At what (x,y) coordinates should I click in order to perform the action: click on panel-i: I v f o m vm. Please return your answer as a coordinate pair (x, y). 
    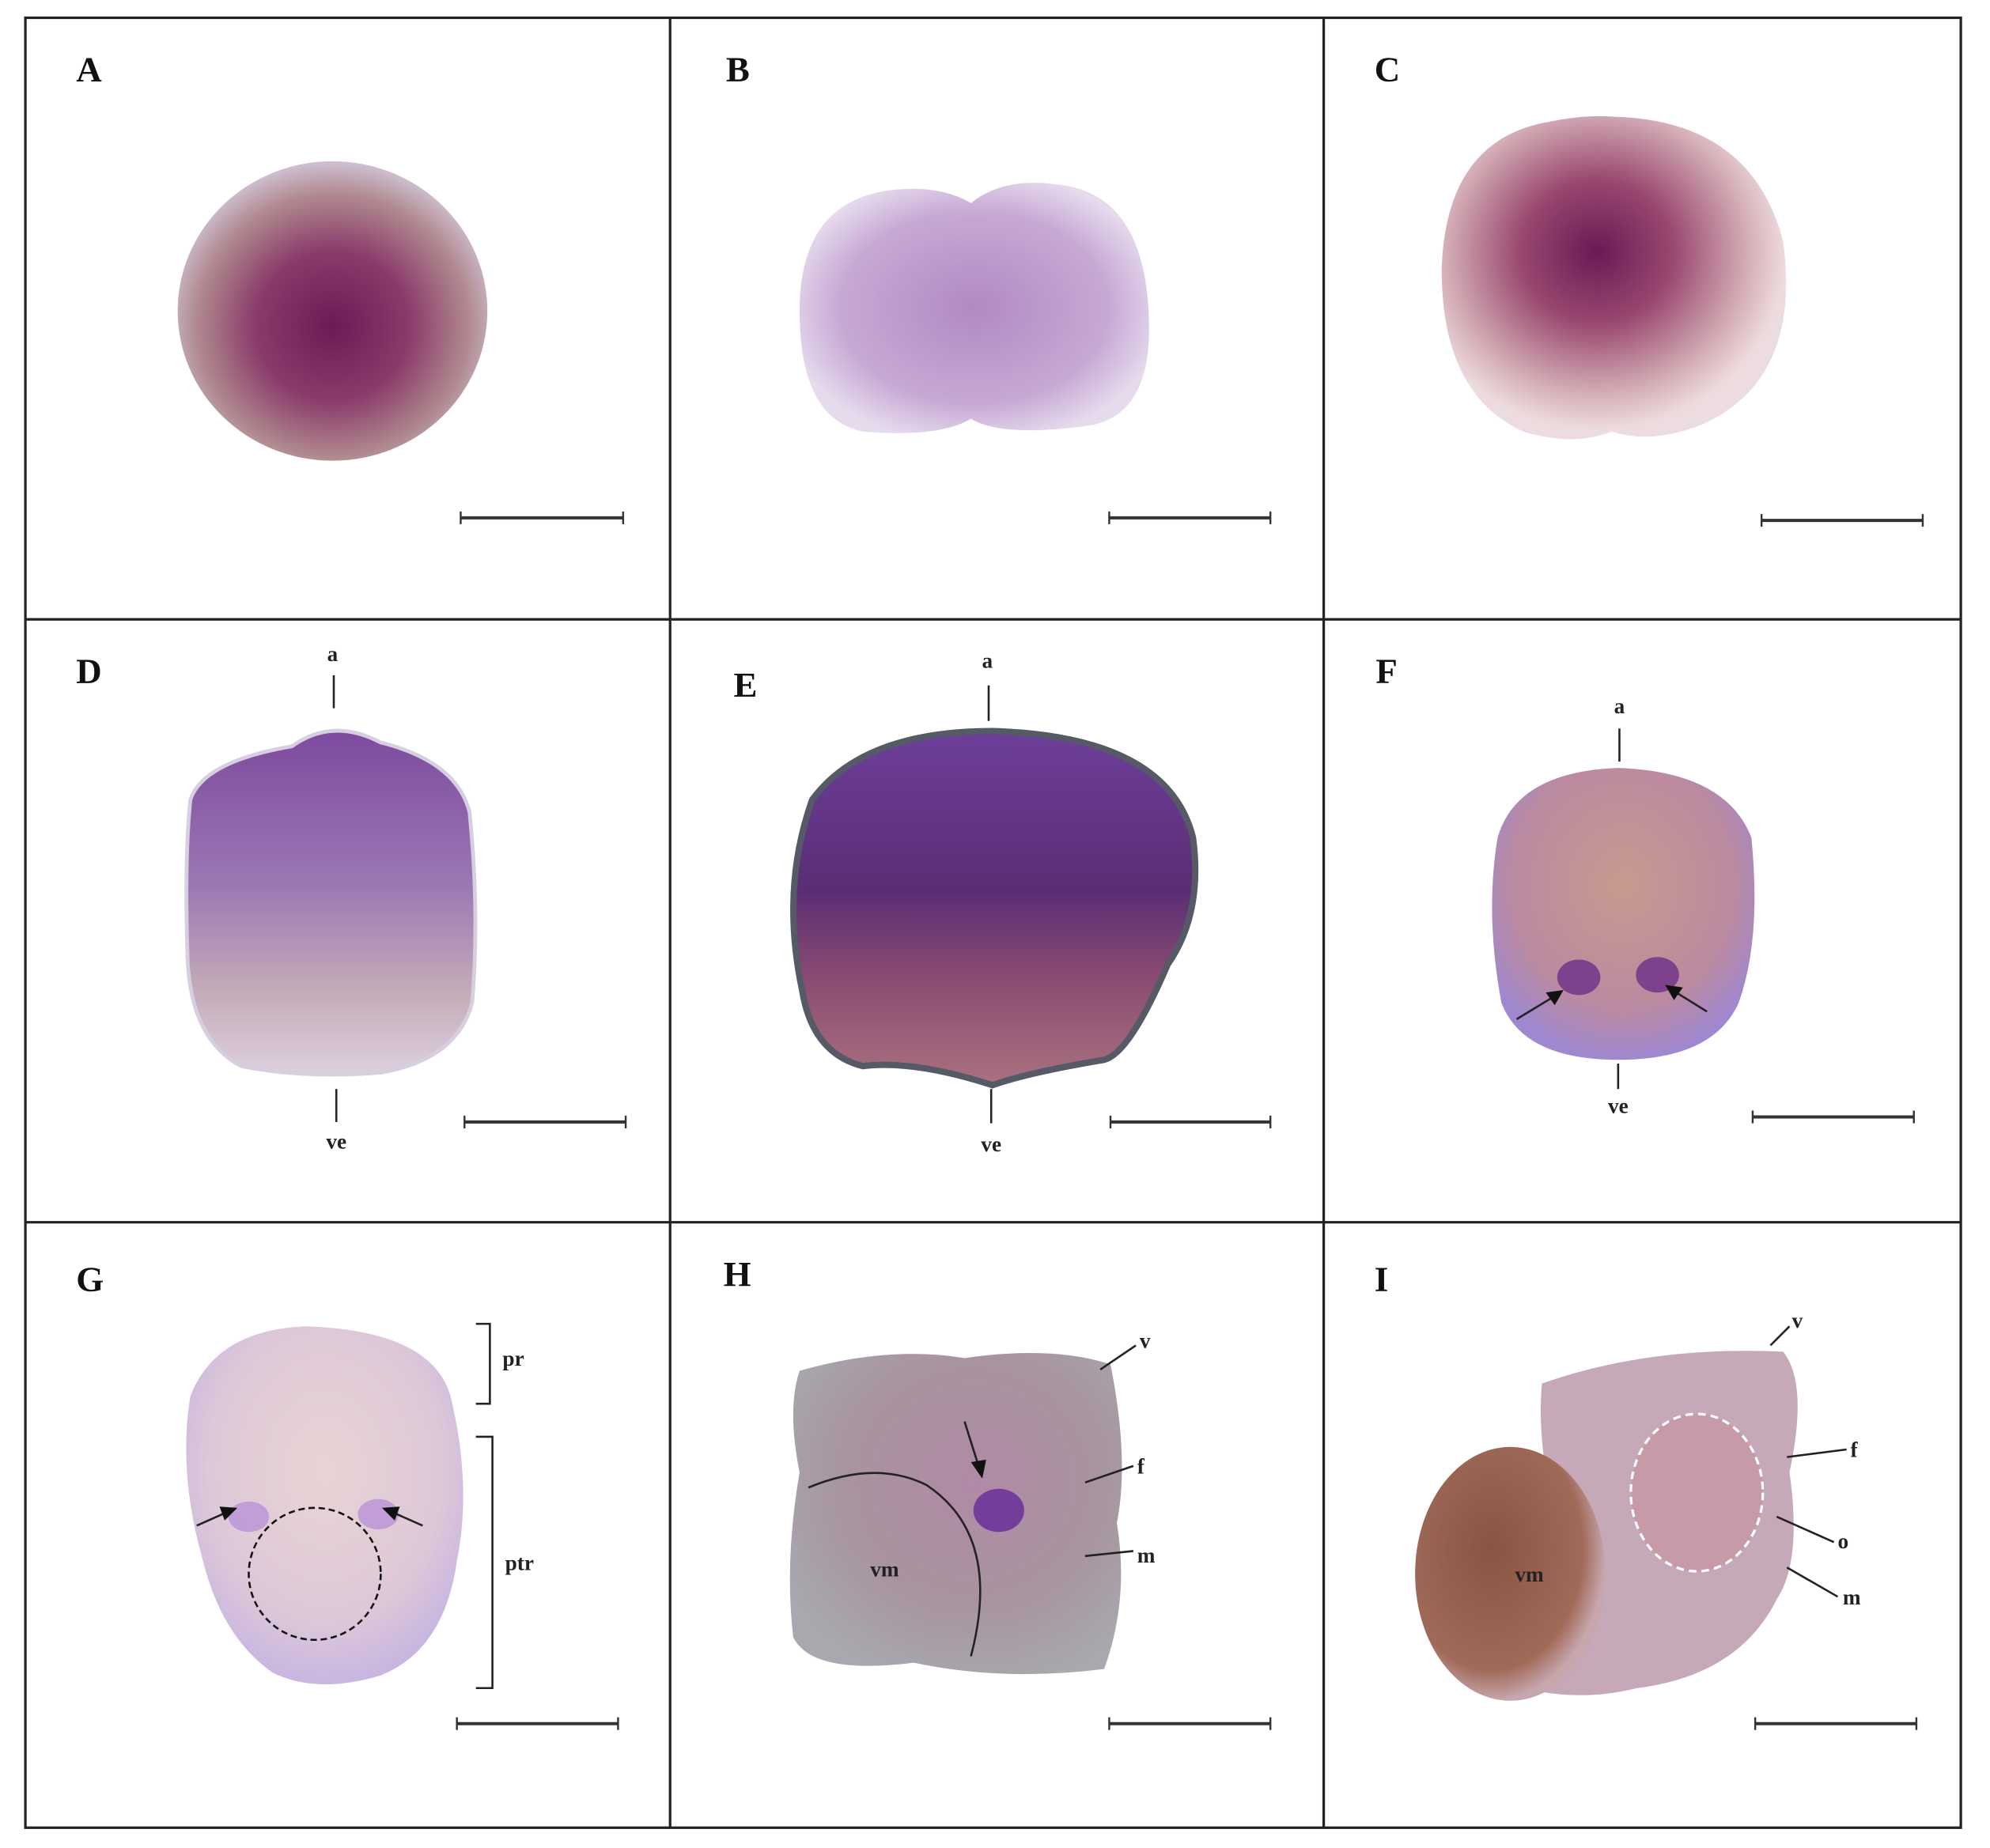
    Looking at the image, I should click on (1646, 1494).